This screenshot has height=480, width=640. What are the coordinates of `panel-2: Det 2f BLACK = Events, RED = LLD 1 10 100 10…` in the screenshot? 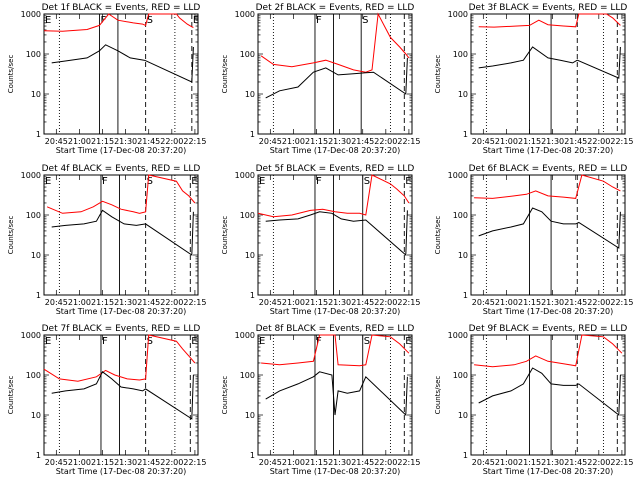 It's located at (320, 79).